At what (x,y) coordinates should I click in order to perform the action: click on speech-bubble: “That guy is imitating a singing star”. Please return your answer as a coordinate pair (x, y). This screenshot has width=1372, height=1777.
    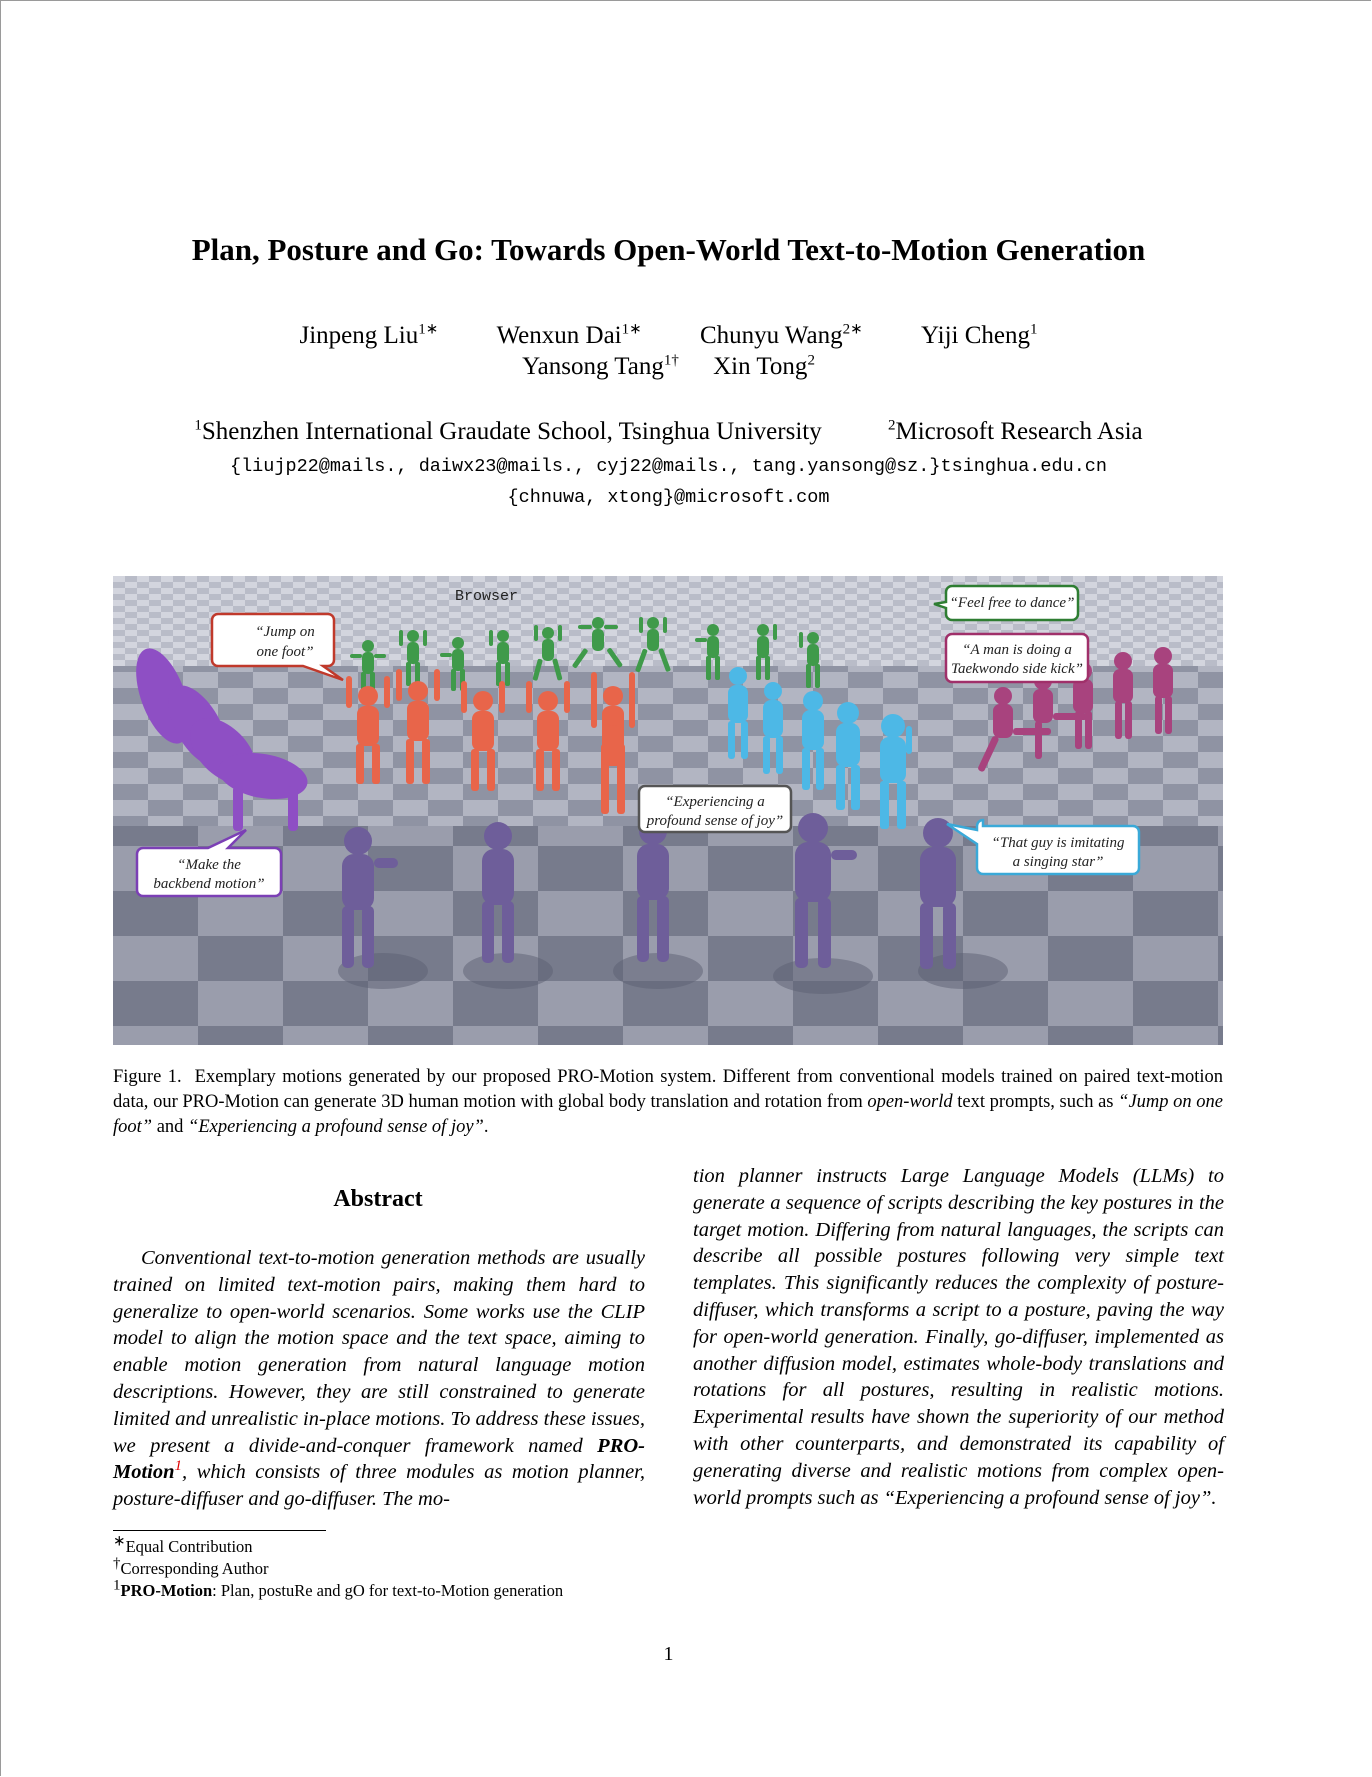
    Looking at the image, I should click on (1043, 847).